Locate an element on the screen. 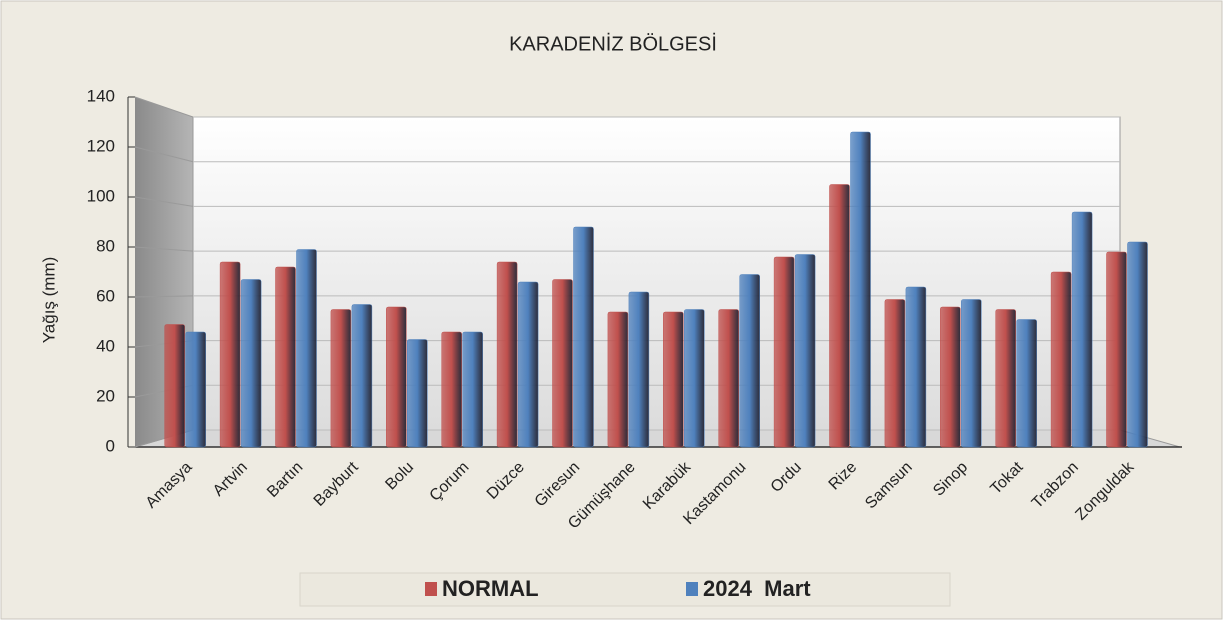 The width and height of the screenshot is (1223, 625). legend-label: 2024 Mart is located at coordinates (757, 588).